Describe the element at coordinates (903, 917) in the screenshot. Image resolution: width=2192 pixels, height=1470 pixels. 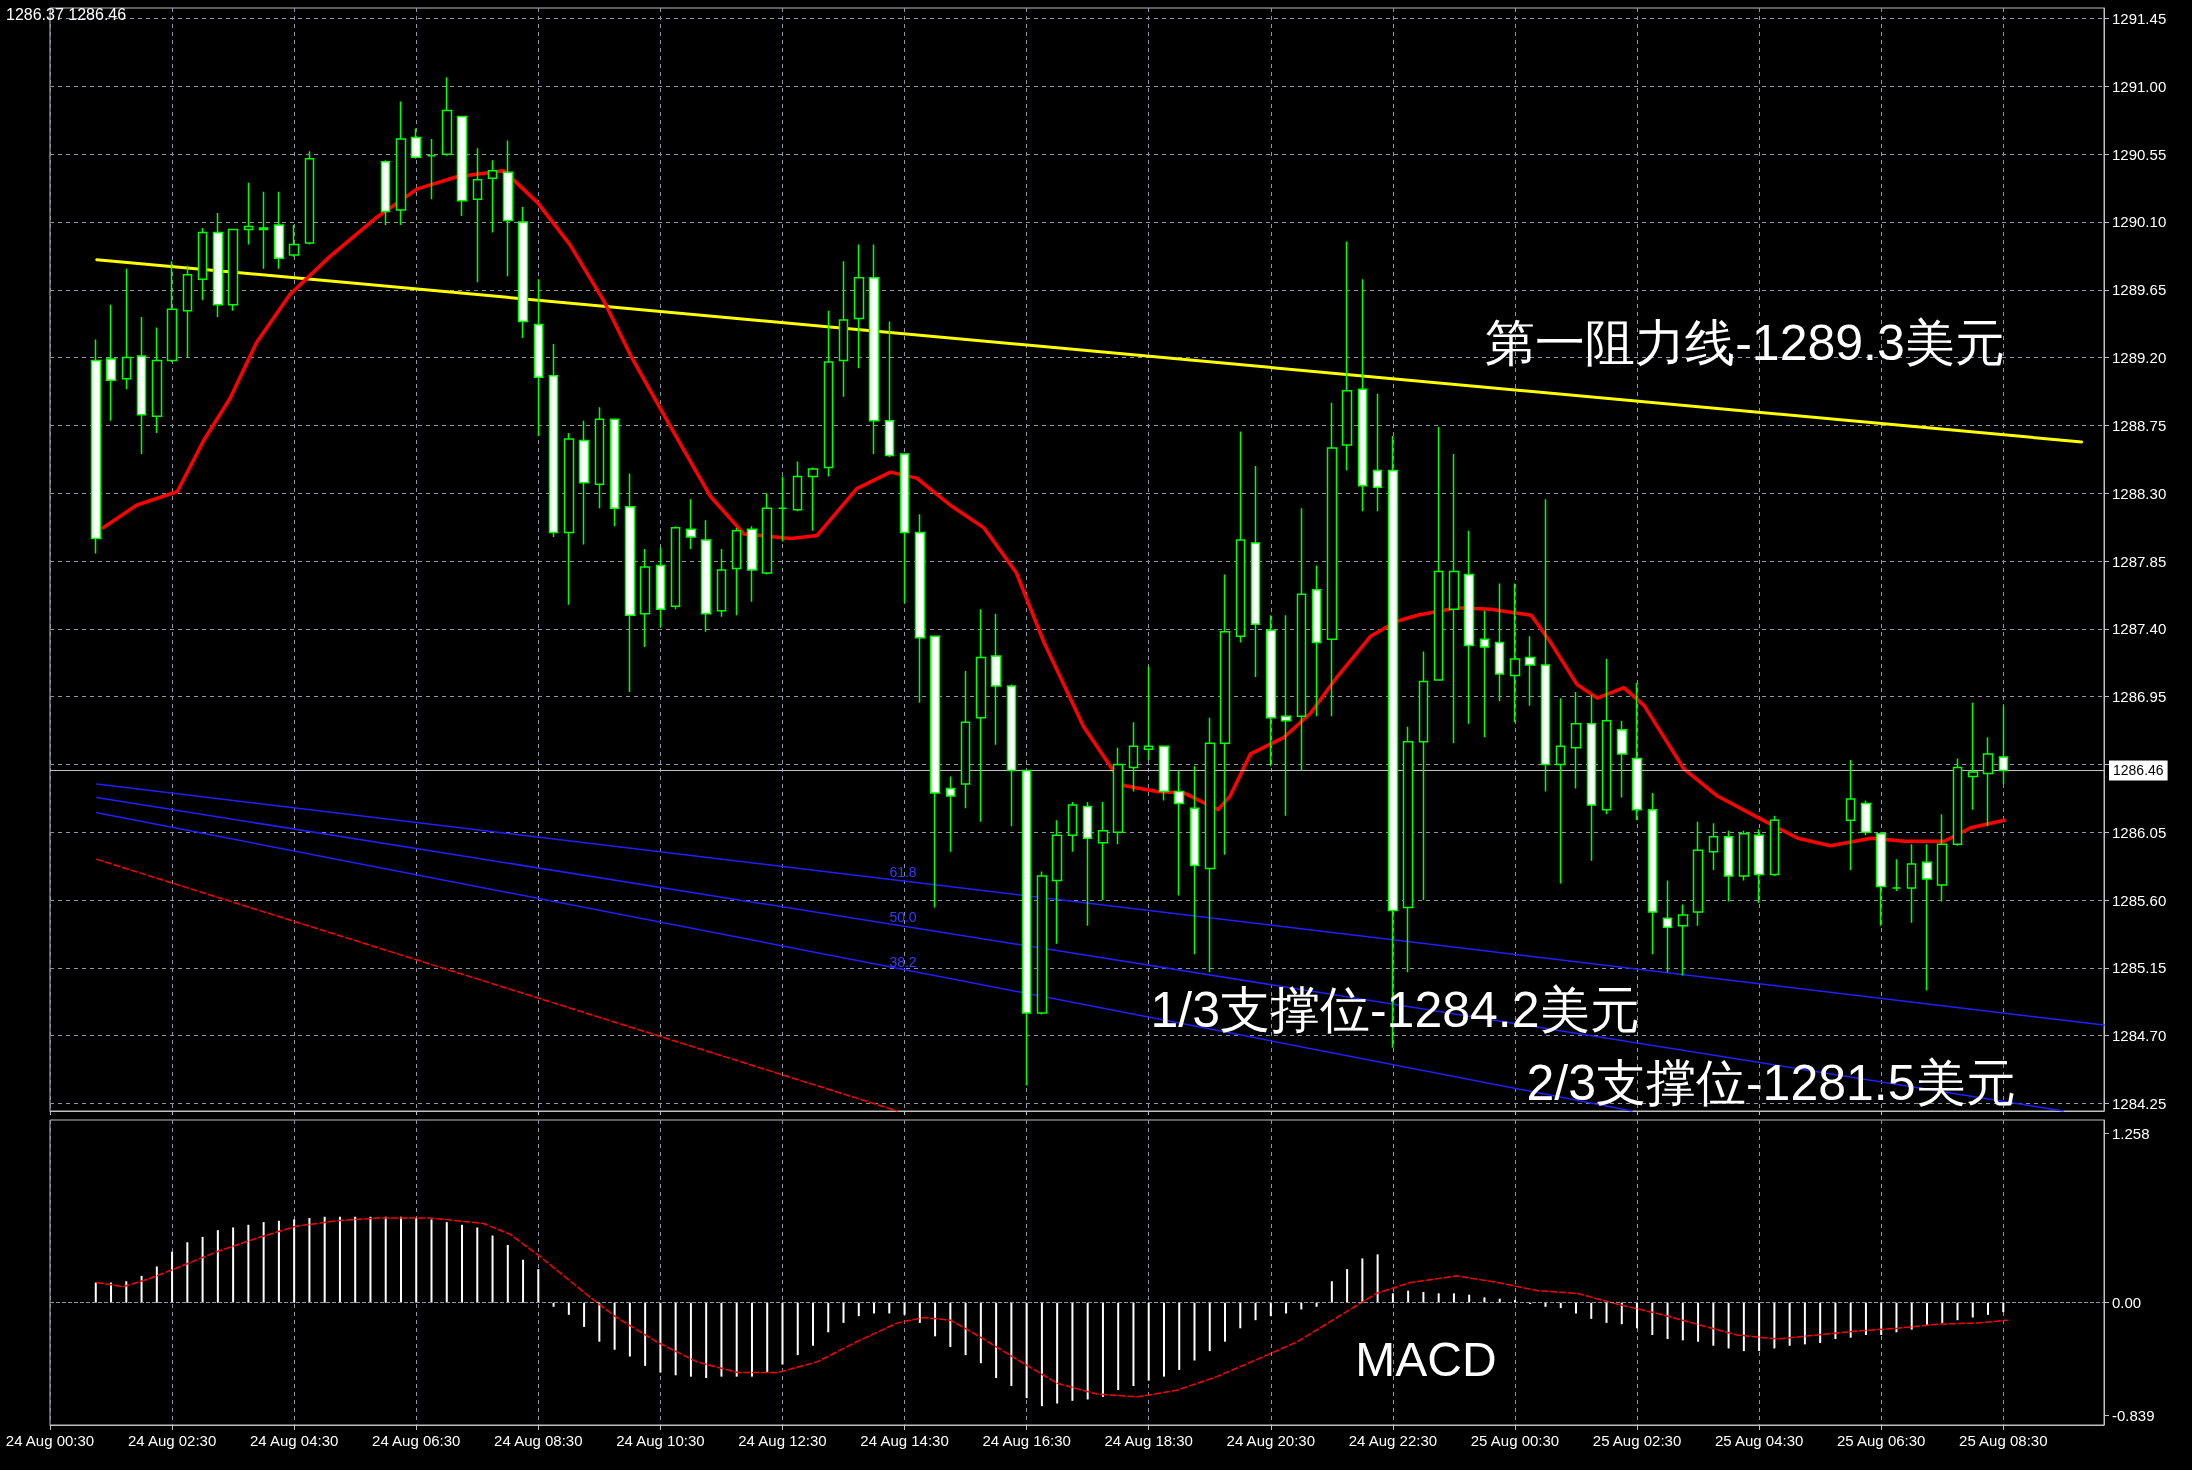
I see `annotation: 50.0` at that location.